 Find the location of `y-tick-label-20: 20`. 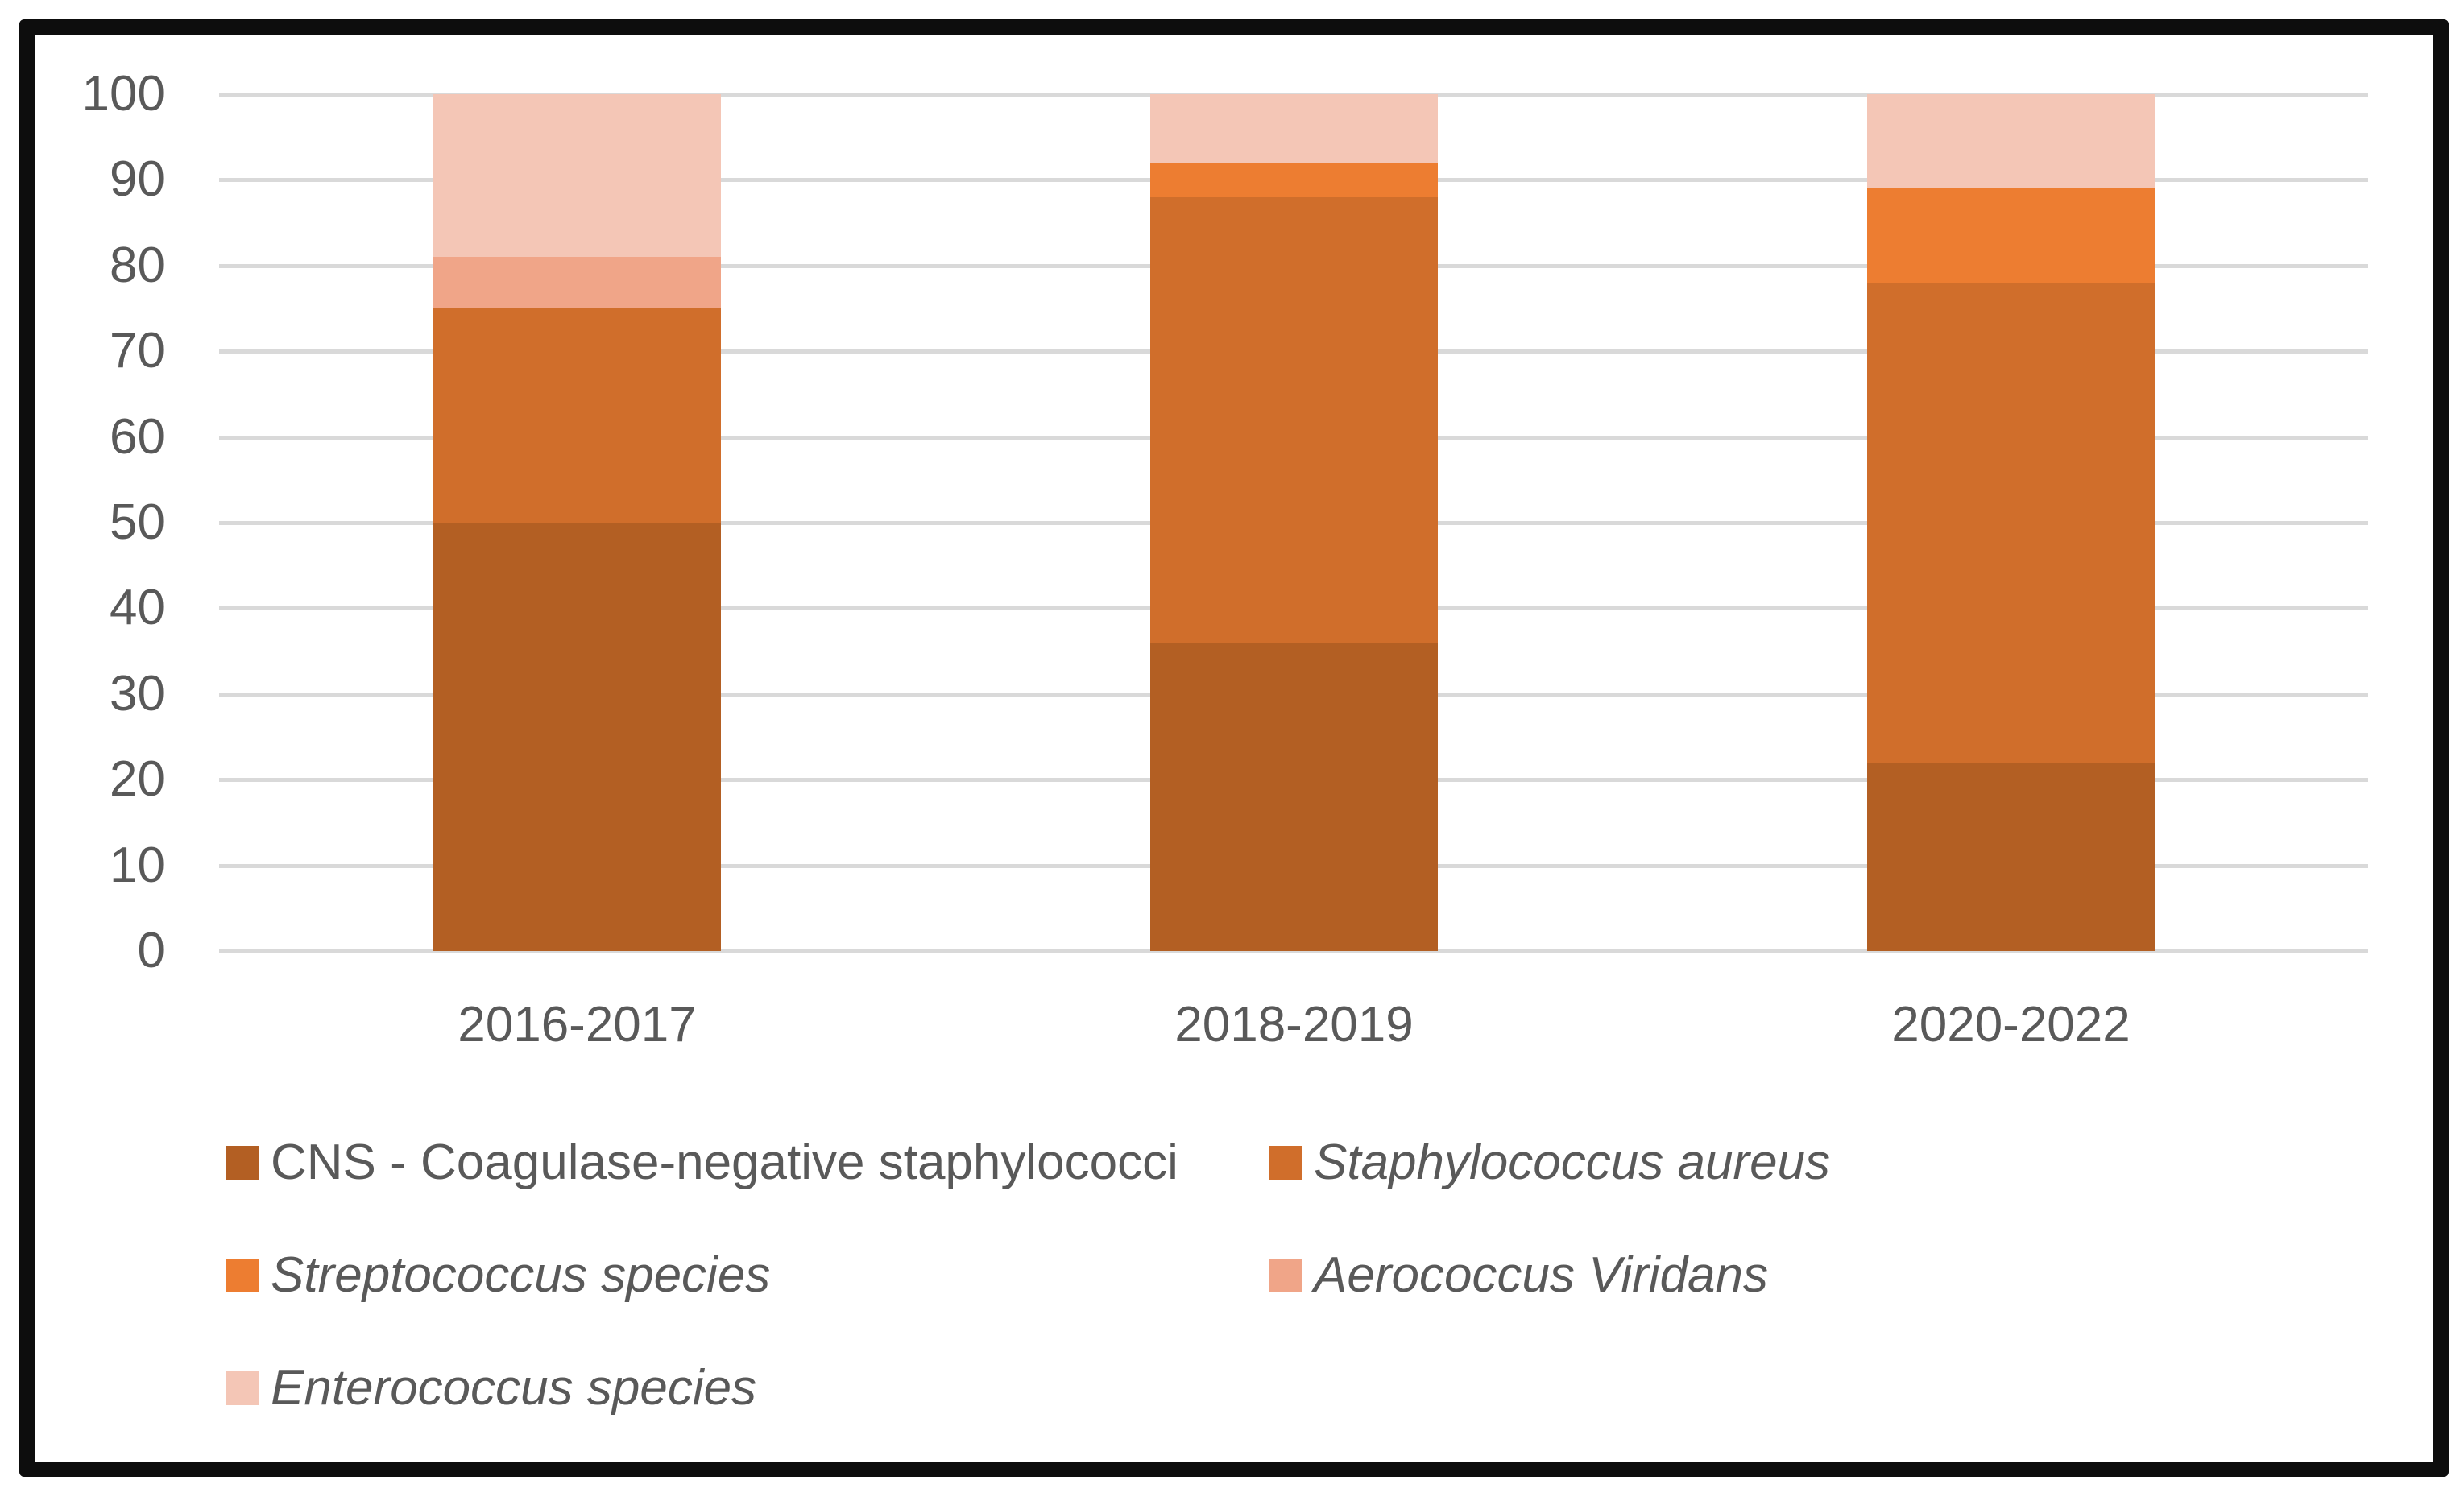

y-tick-label-20: 20 is located at coordinates (137, 779).